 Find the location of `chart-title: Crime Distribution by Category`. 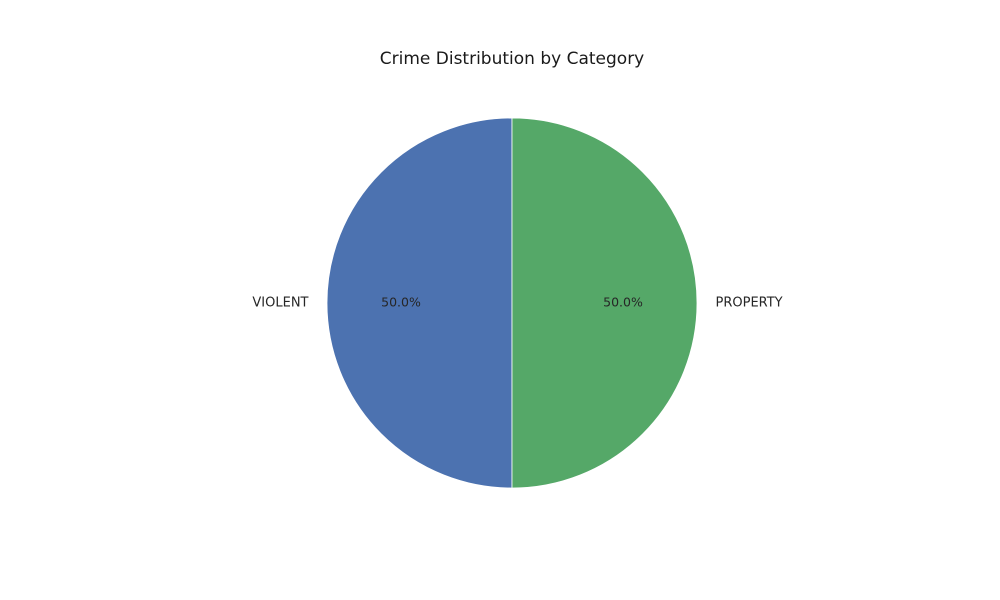

chart-title: Crime Distribution by Category is located at coordinates (512, 59).